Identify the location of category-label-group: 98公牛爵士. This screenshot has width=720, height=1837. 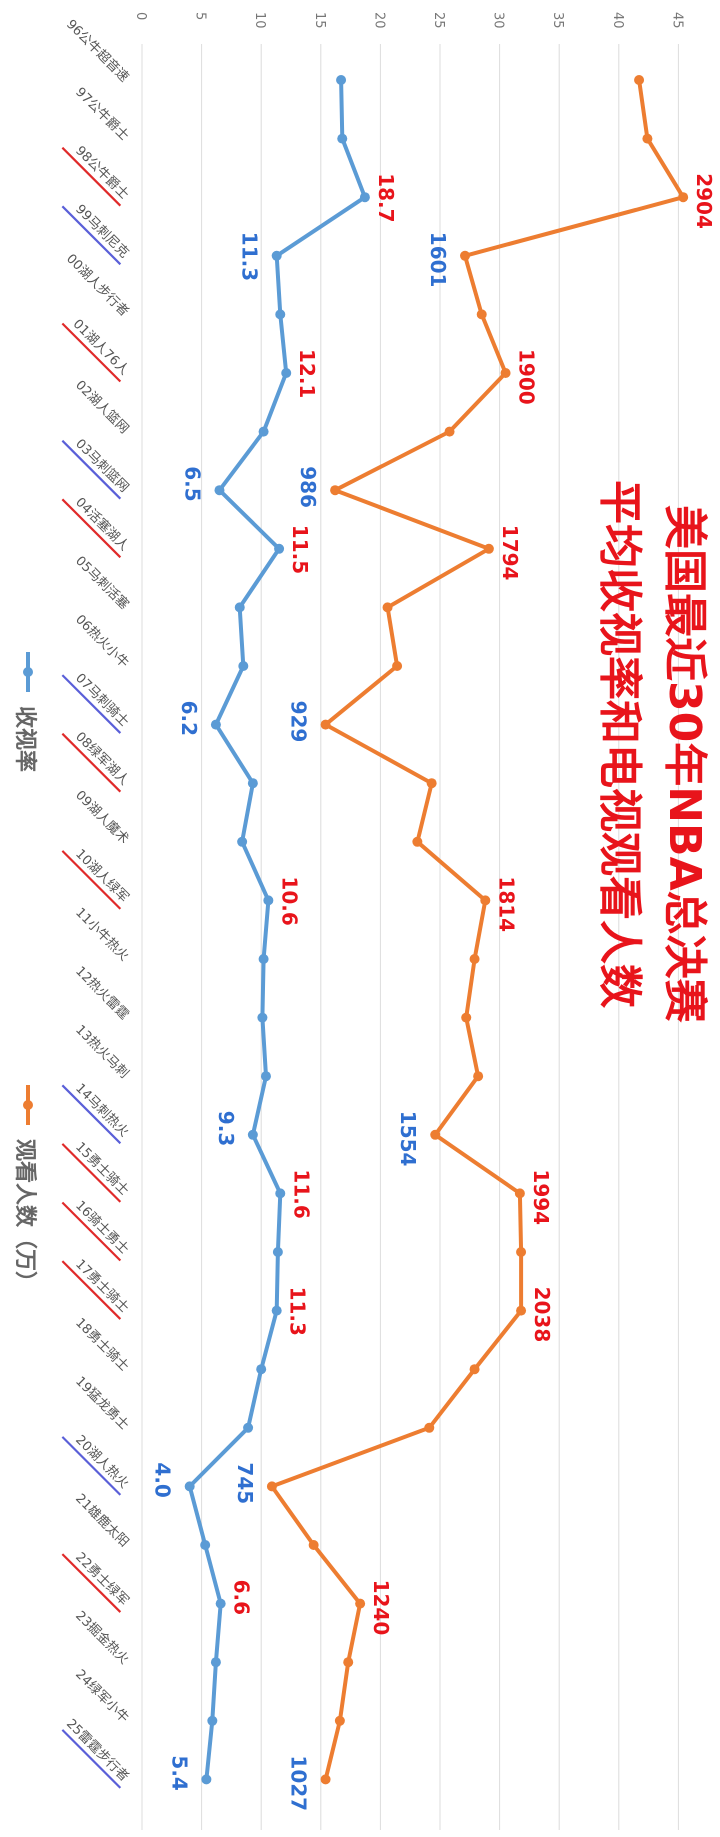
(96, 175).